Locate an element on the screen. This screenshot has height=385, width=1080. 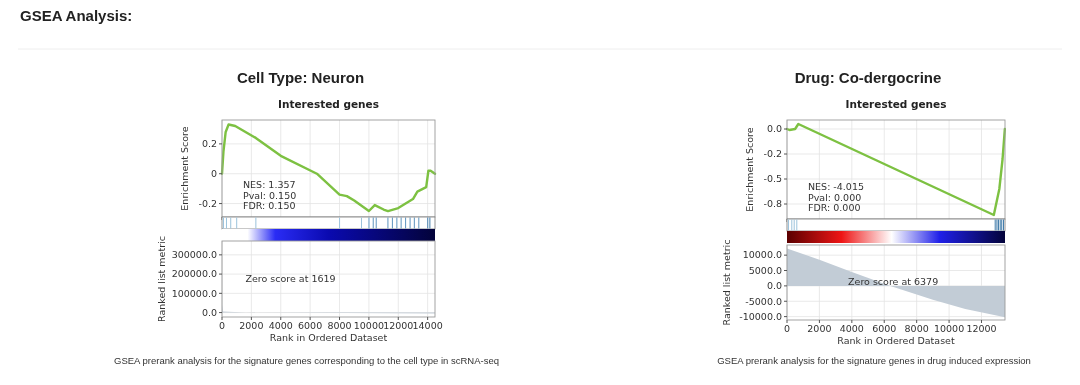
chart-title: Drug: Co-dergocrine is located at coordinates (868, 77).